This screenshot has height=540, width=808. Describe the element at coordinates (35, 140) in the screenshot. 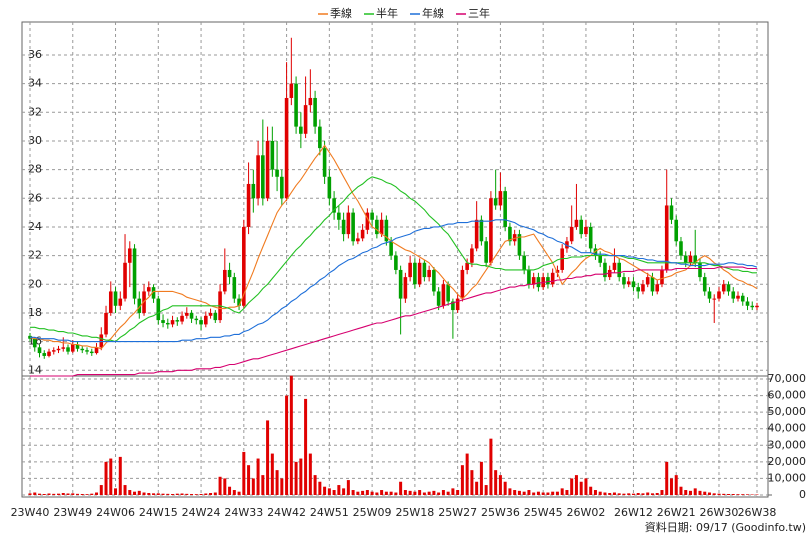

I see `y-tick-label: 30` at that location.